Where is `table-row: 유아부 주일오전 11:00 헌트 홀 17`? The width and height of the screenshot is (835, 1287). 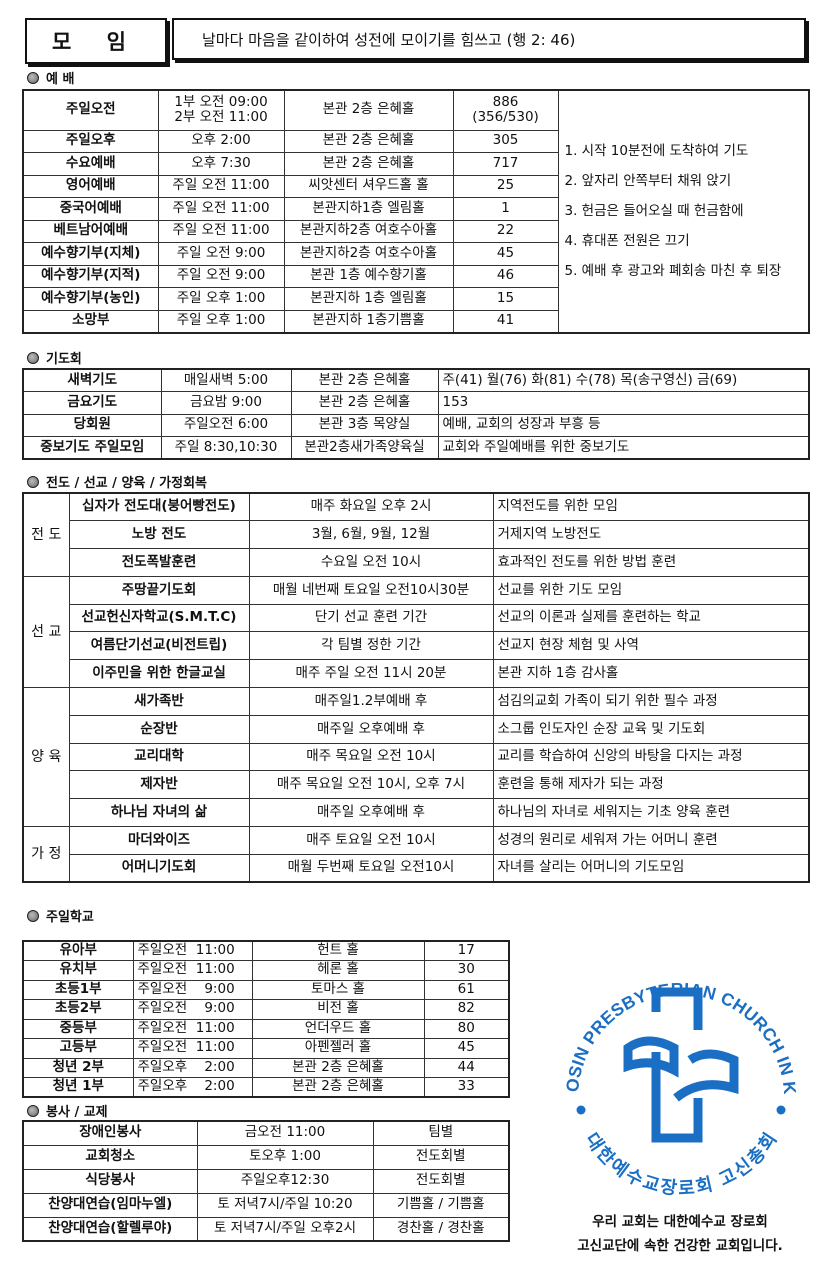 table-row: 유아부 주일오전 11:00 헌트 홀 17 is located at coordinates (266, 950).